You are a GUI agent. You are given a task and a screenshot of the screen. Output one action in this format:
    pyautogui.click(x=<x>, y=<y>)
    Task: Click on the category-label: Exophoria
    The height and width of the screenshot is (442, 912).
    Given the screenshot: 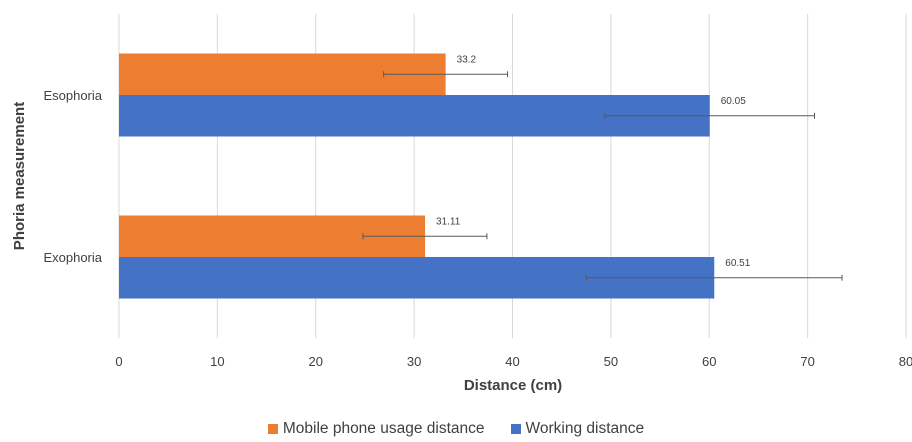 What is the action you would take?
    pyautogui.click(x=72, y=257)
    